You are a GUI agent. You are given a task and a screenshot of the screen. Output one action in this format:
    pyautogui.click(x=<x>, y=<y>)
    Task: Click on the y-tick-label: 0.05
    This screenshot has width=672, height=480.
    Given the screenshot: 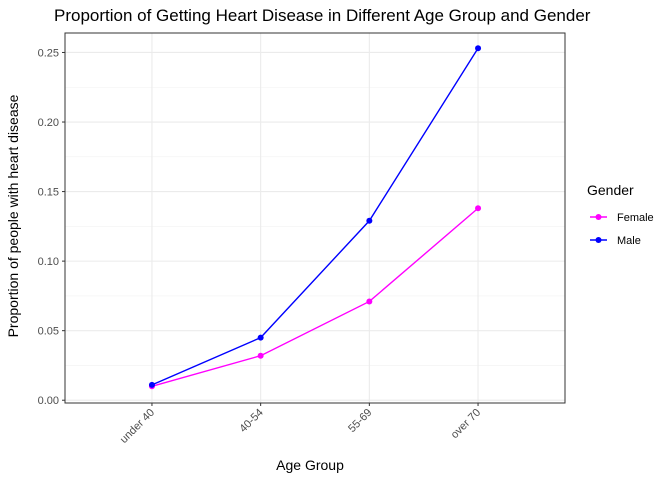 What is the action you would take?
    pyautogui.click(x=48, y=332)
    